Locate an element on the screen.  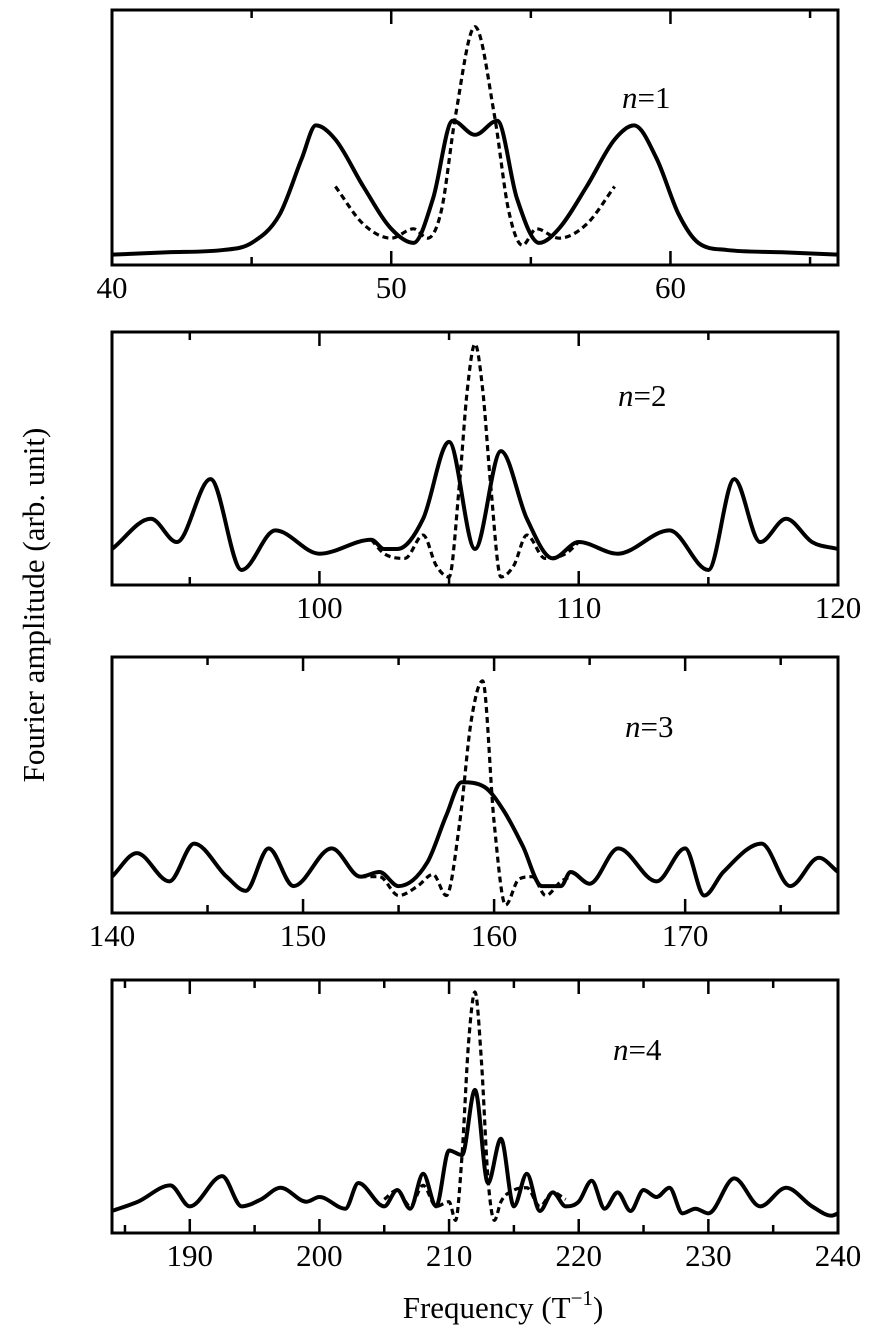
panel-label: n=2 is located at coordinates (642, 395).